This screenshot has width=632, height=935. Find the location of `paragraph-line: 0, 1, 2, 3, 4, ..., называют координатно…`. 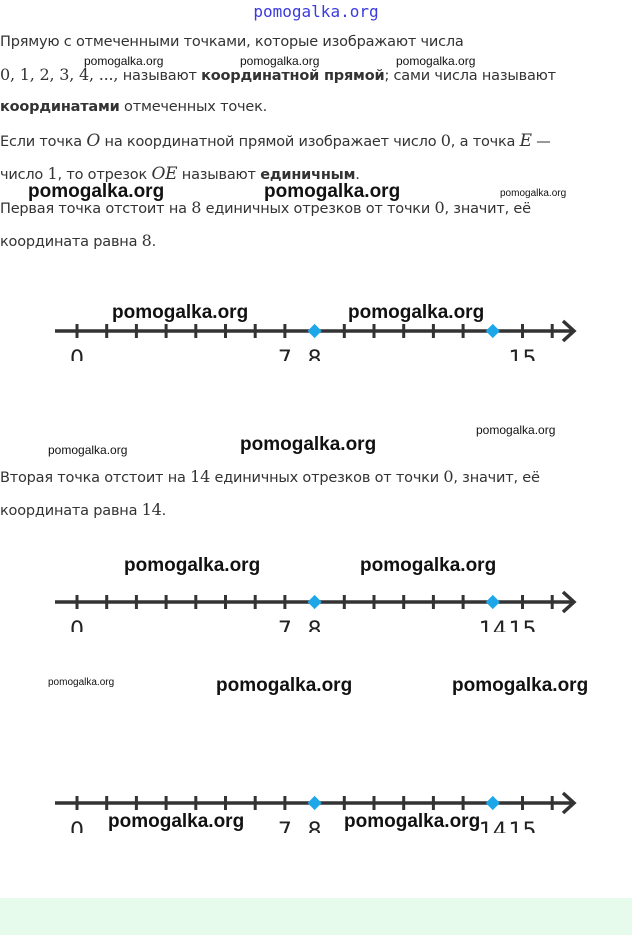

paragraph-line: 0, 1, 2, 3, 4, ..., называют координатно… is located at coordinates (278, 74).